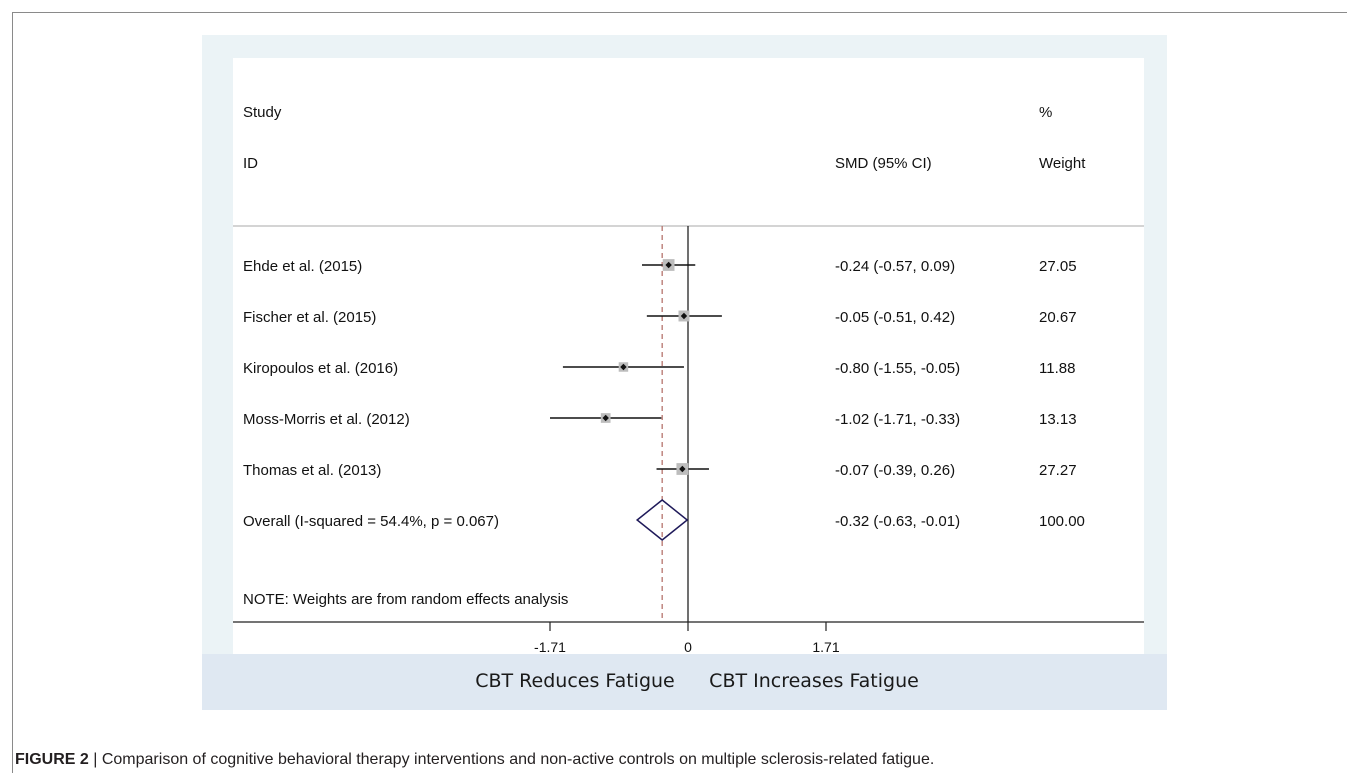  What do you see at coordinates (1045, 112) in the screenshot?
I see `weight-header-line1: %` at bounding box center [1045, 112].